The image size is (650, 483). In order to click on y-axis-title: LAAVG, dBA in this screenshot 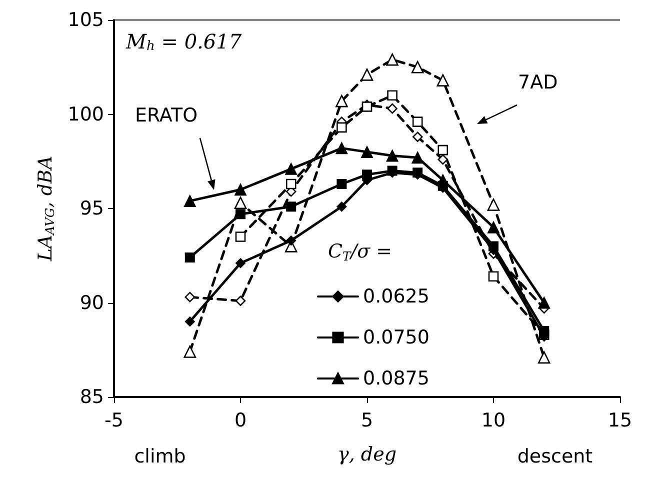, I will do `click(45, 209)`.